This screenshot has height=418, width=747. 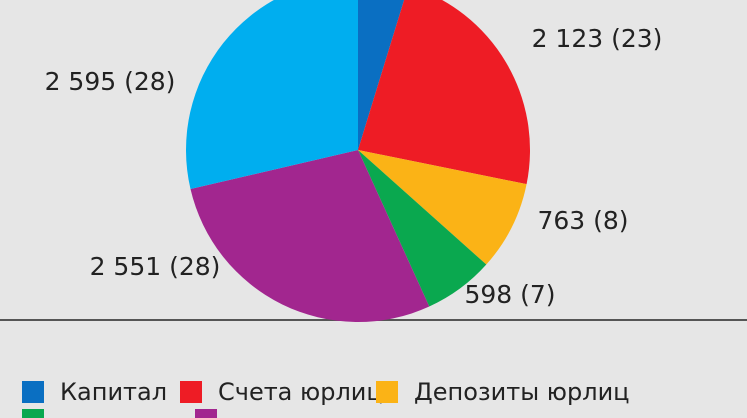 What do you see at coordinates (300, 392) in the screenshot?
I see `legend-label: Счета юрлиц` at bounding box center [300, 392].